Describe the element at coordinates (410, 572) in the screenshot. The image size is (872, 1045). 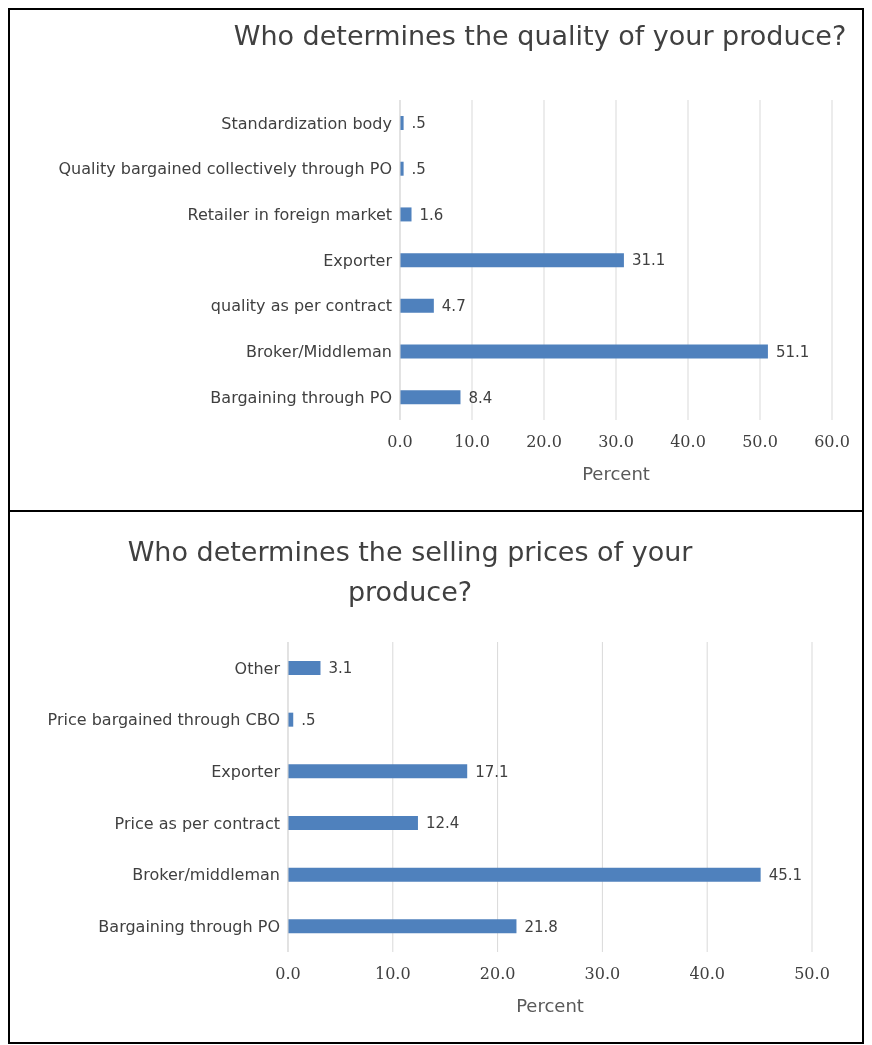
I see `chart-title: Who determines the selling prices of your produce?` at that location.